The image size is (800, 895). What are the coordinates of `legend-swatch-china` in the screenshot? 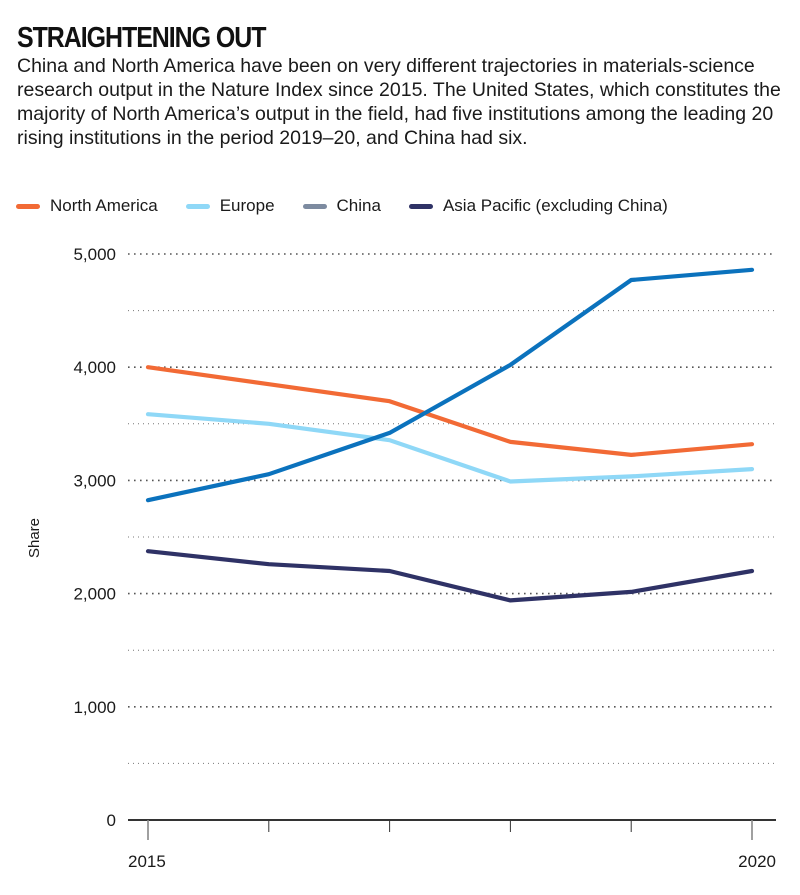 It's located at (314, 206).